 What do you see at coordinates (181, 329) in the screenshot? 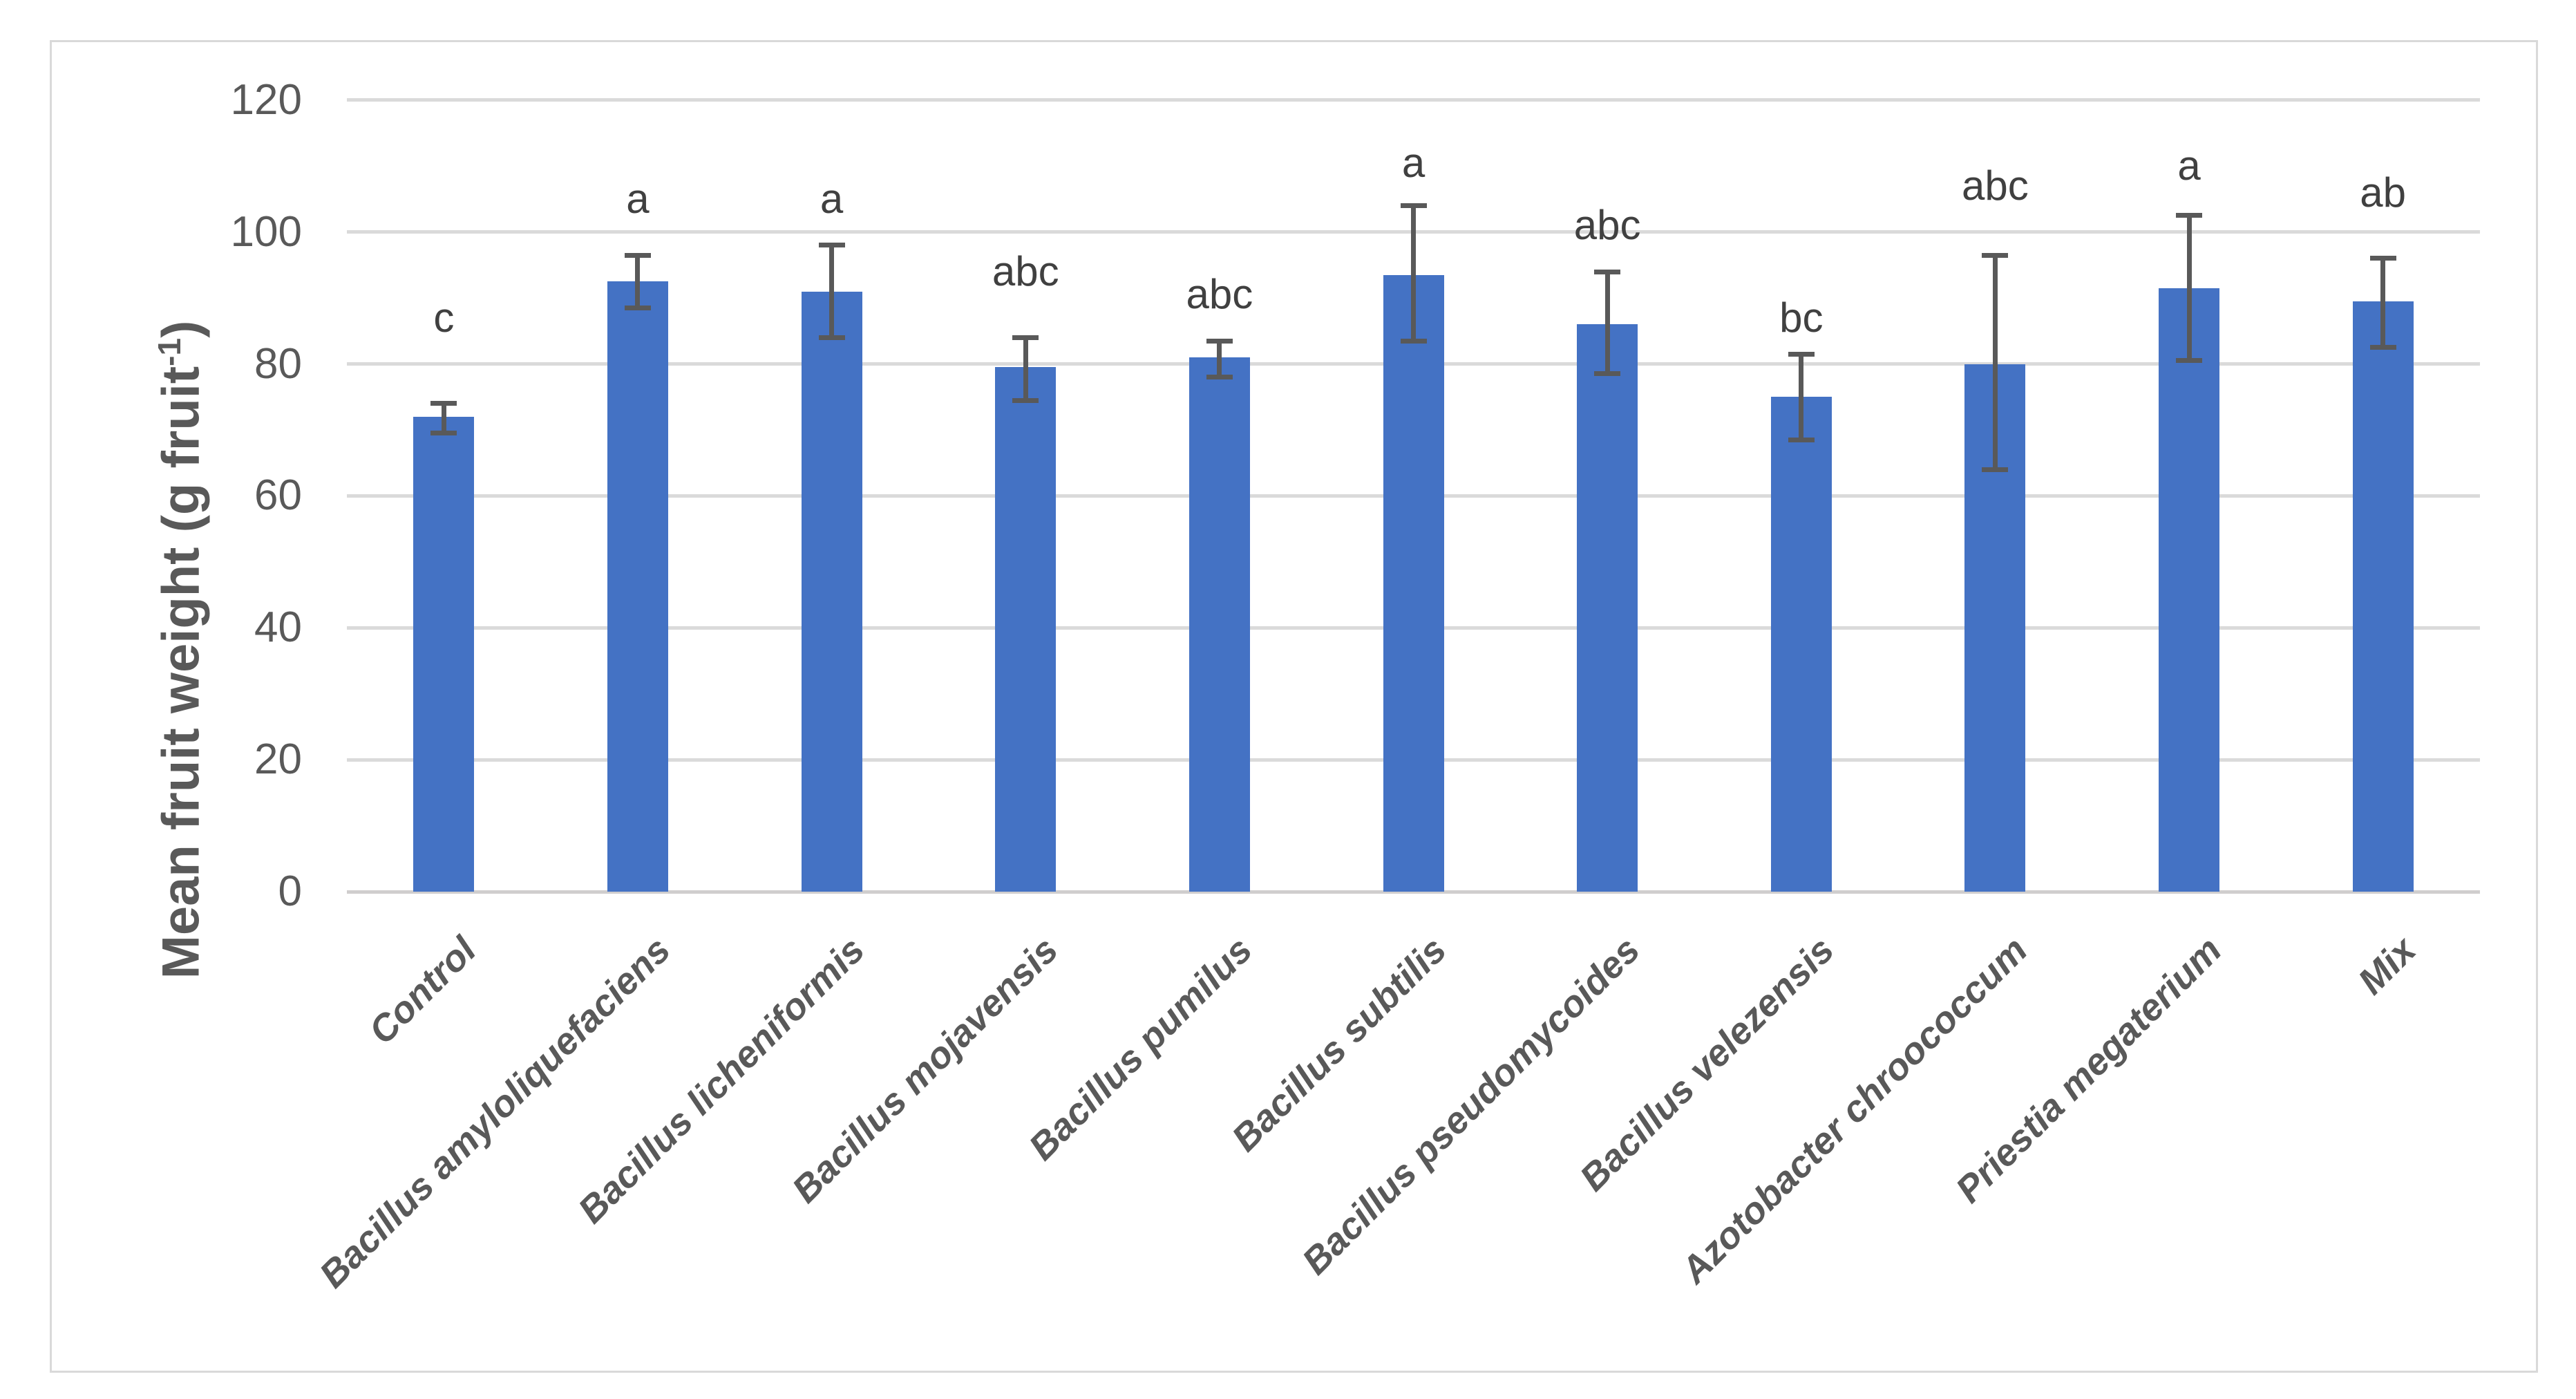
I see `y-axis-title-suffix: )` at bounding box center [181, 329].